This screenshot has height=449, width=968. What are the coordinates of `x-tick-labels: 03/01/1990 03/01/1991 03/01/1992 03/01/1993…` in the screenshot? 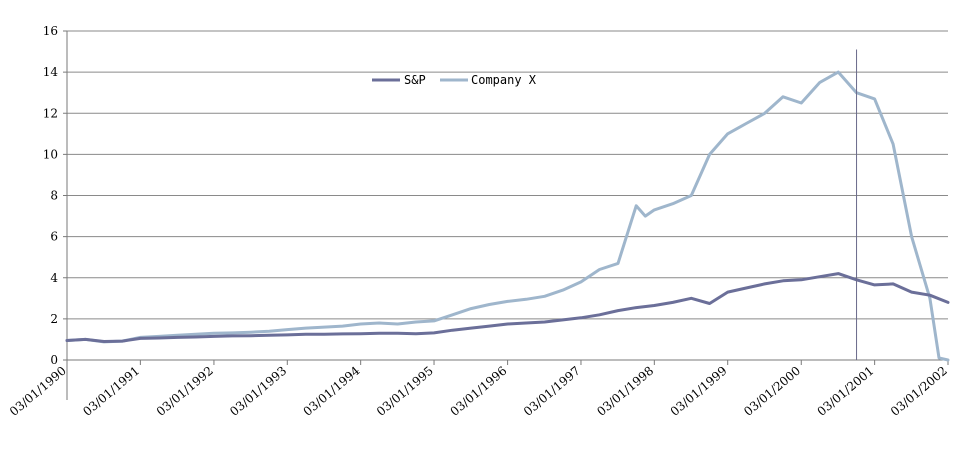 It's located at (478, 390).